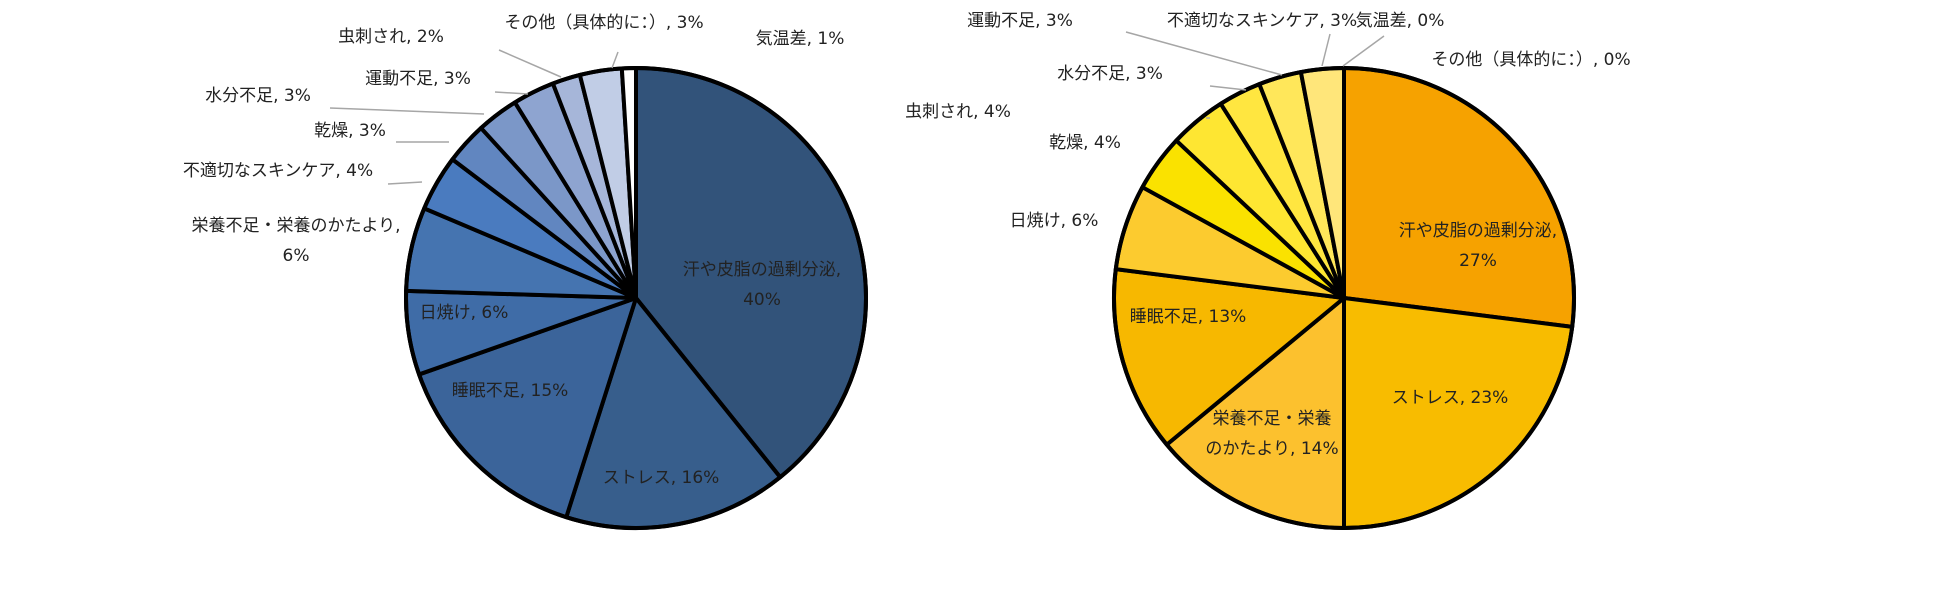 The image size is (1950, 595). What do you see at coordinates (1188, 317) in the screenshot?
I see `data-label: 睡眠不足, 13%` at bounding box center [1188, 317].